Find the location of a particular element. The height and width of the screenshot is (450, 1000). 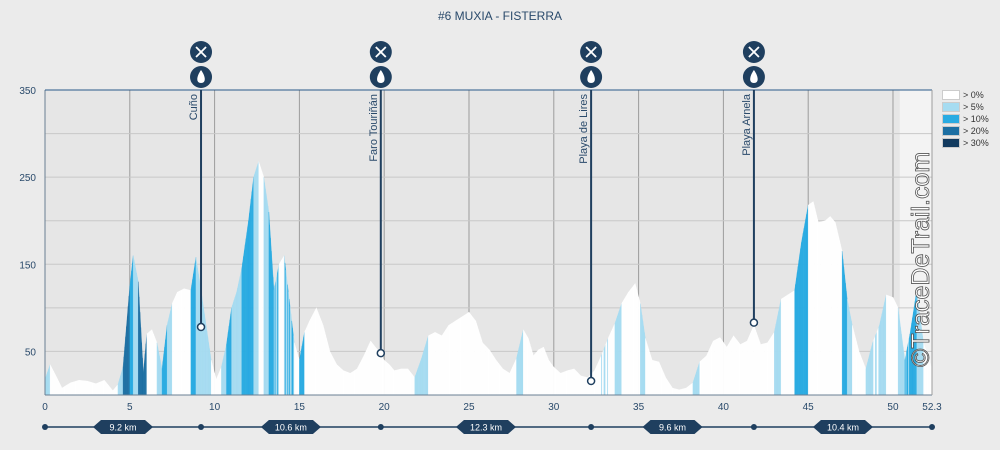

x-tick-label: 30 is located at coordinates (554, 407).